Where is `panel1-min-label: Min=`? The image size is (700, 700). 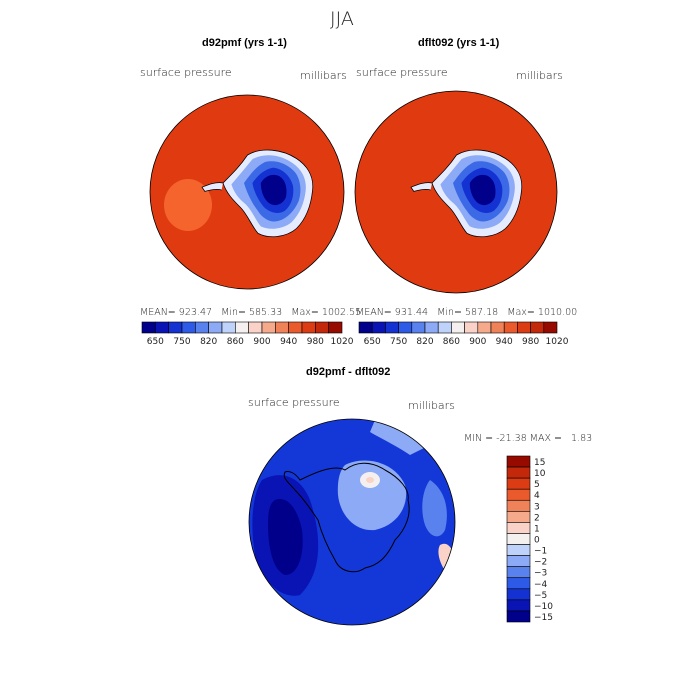 panel1-min-label: Min= is located at coordinates (233, 312).